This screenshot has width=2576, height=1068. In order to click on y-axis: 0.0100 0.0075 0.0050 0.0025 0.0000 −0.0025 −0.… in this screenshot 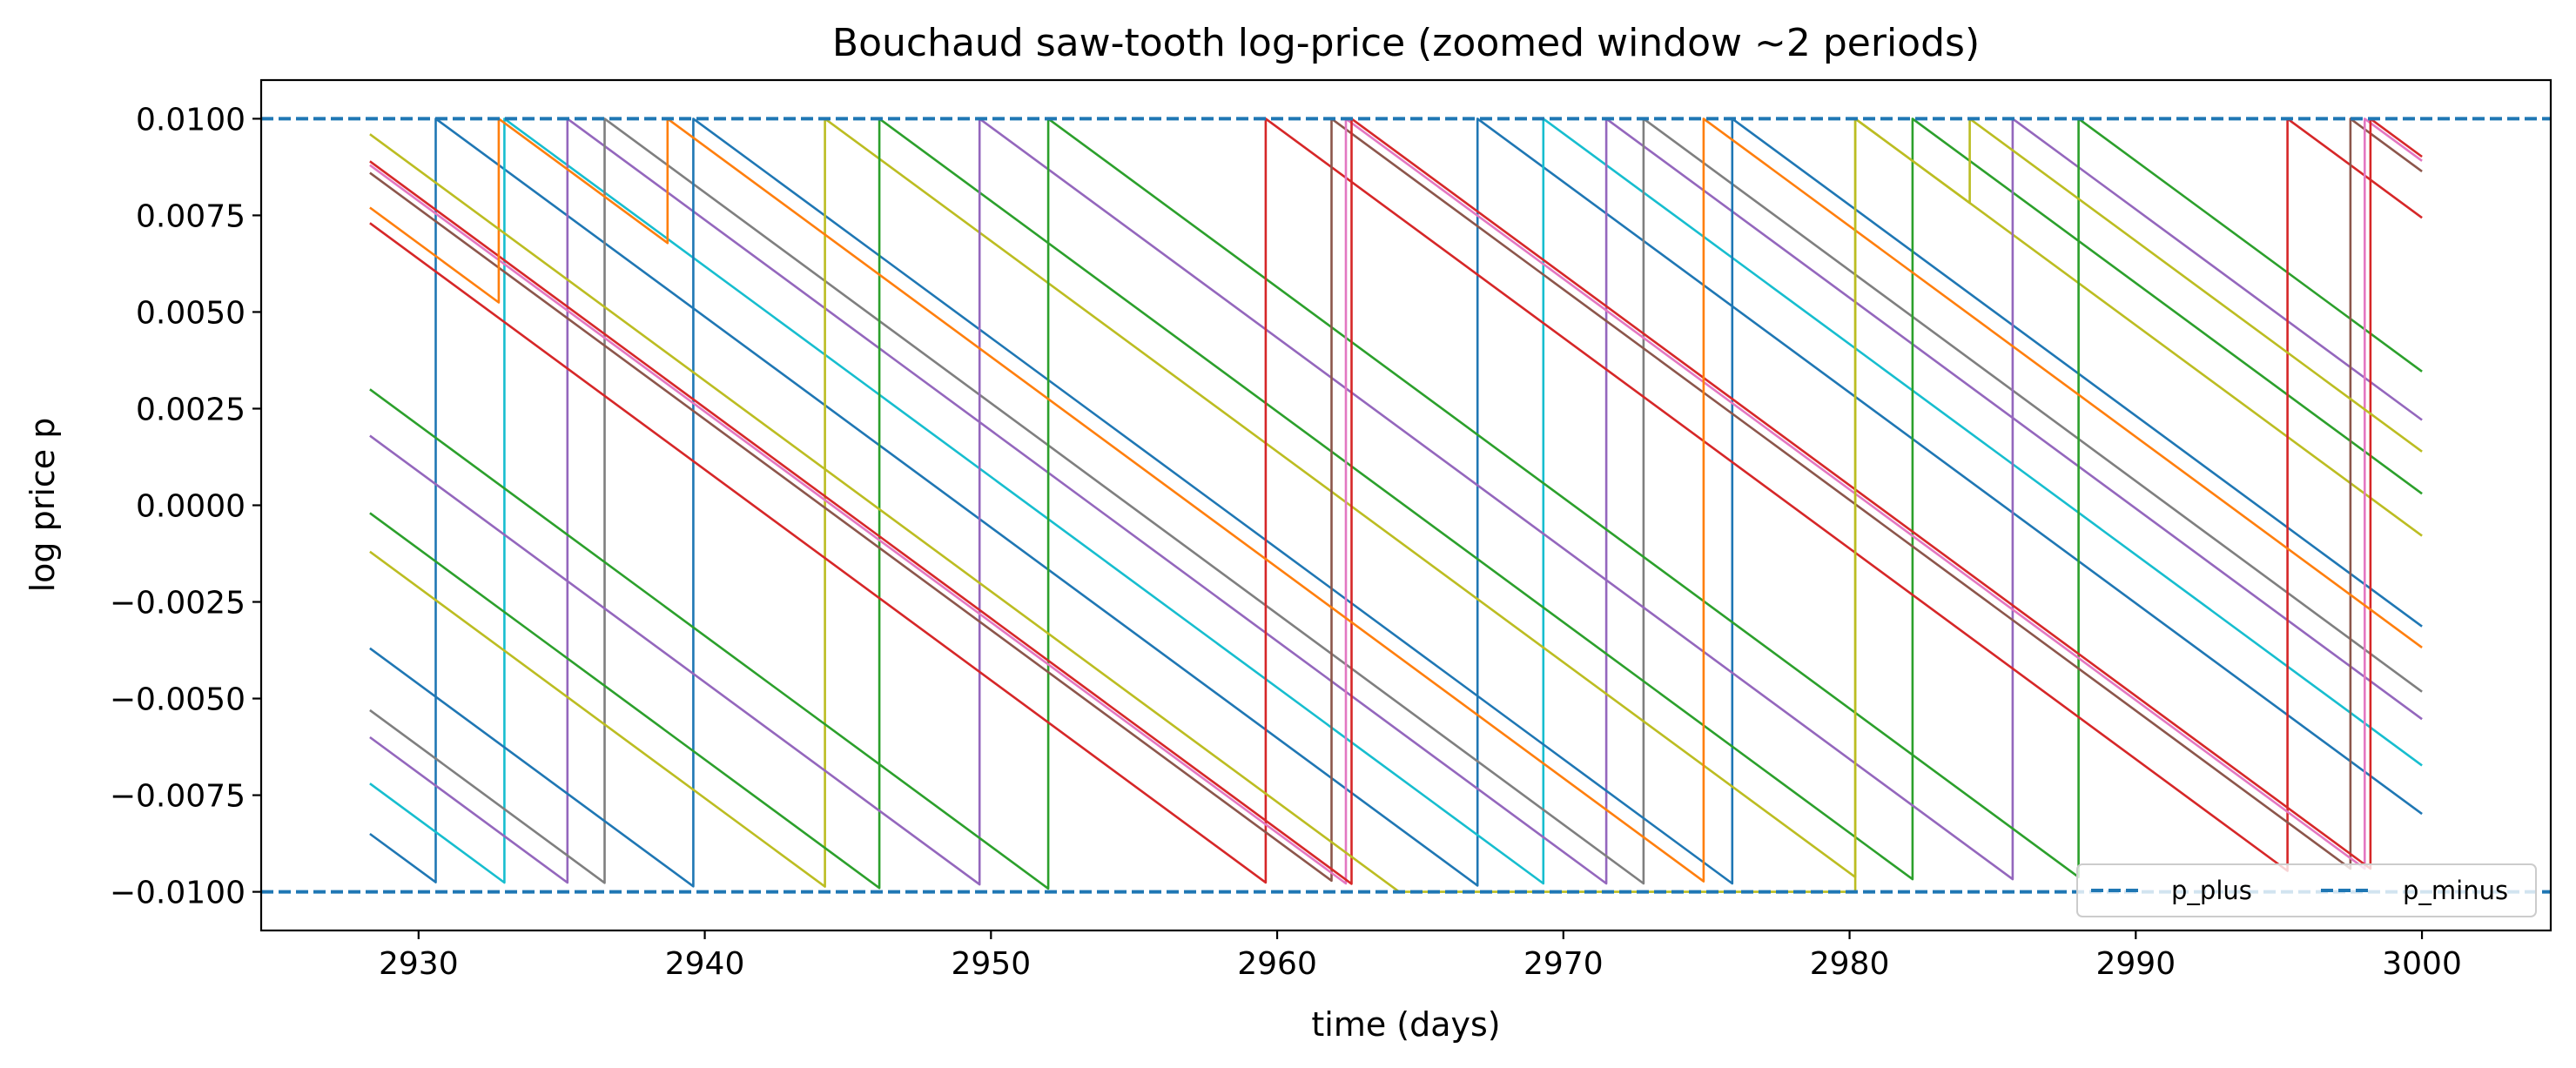, I will do `click(185, 507)`.